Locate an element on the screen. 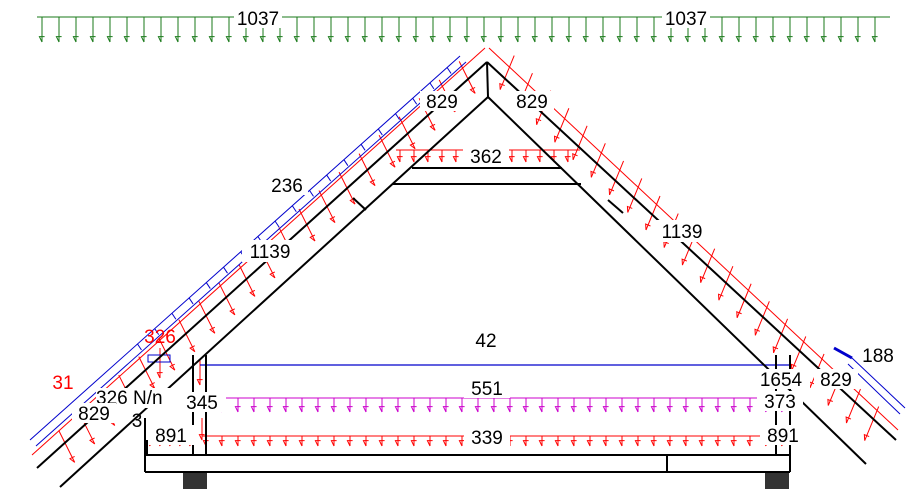  eave-arrow-head is located at coordinates (159, 375).